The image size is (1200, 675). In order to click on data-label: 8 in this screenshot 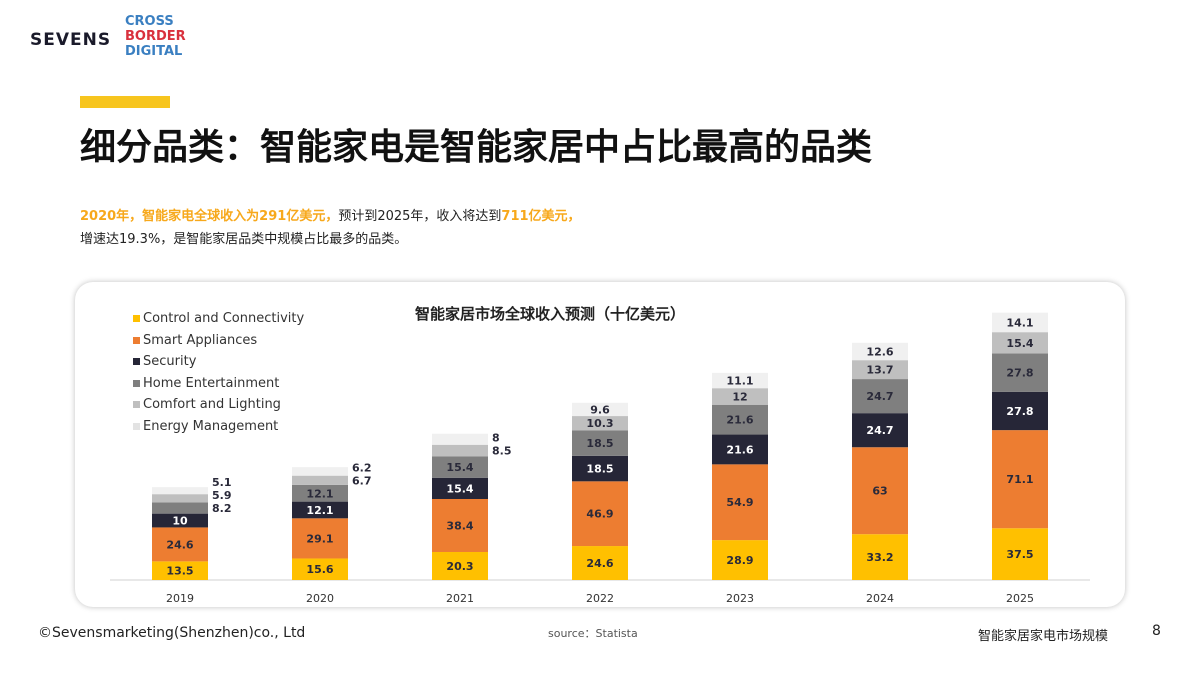, I will do `click(496, 438)`.